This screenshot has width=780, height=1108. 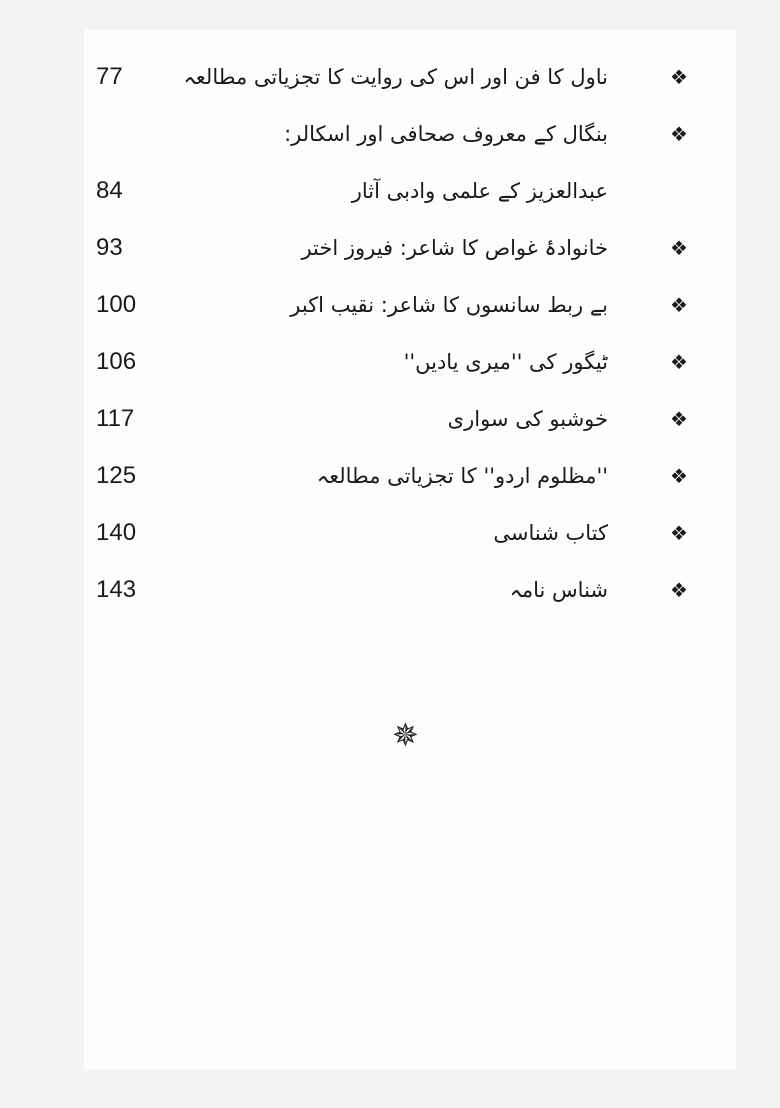 What do you see at coordinates (109, 190) in the screenshot?
I see `toc-entry-page-number: 84` at bounding box center [109, 190].